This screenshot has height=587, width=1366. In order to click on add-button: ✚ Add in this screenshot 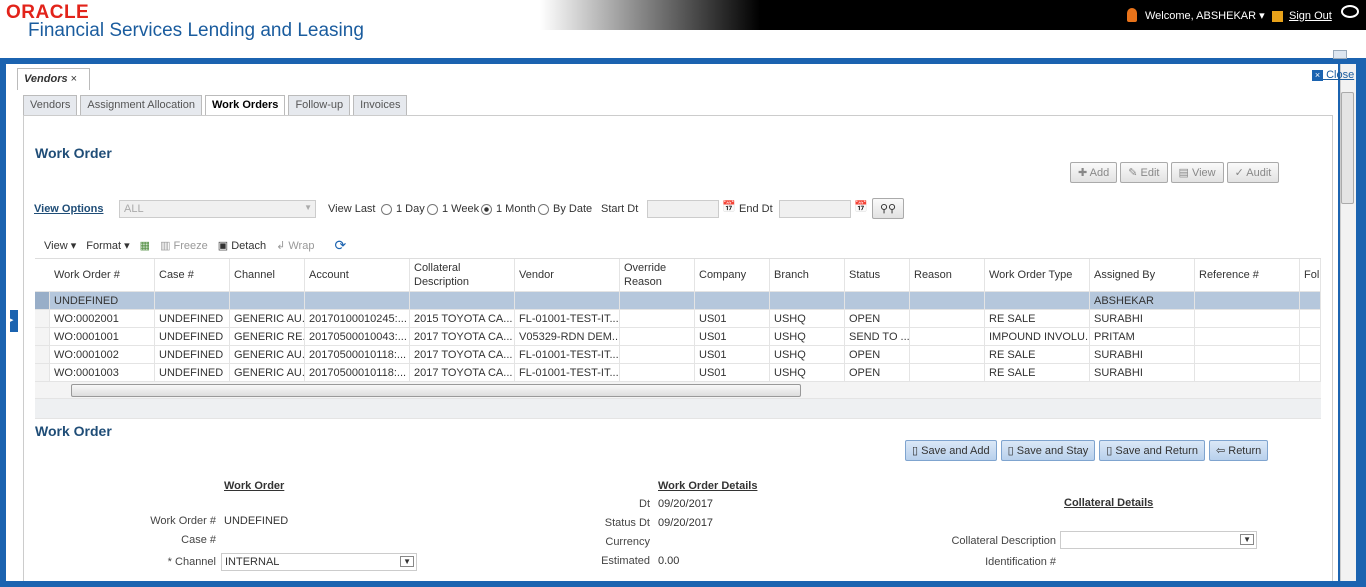, I will do `click(1094, 172)`.